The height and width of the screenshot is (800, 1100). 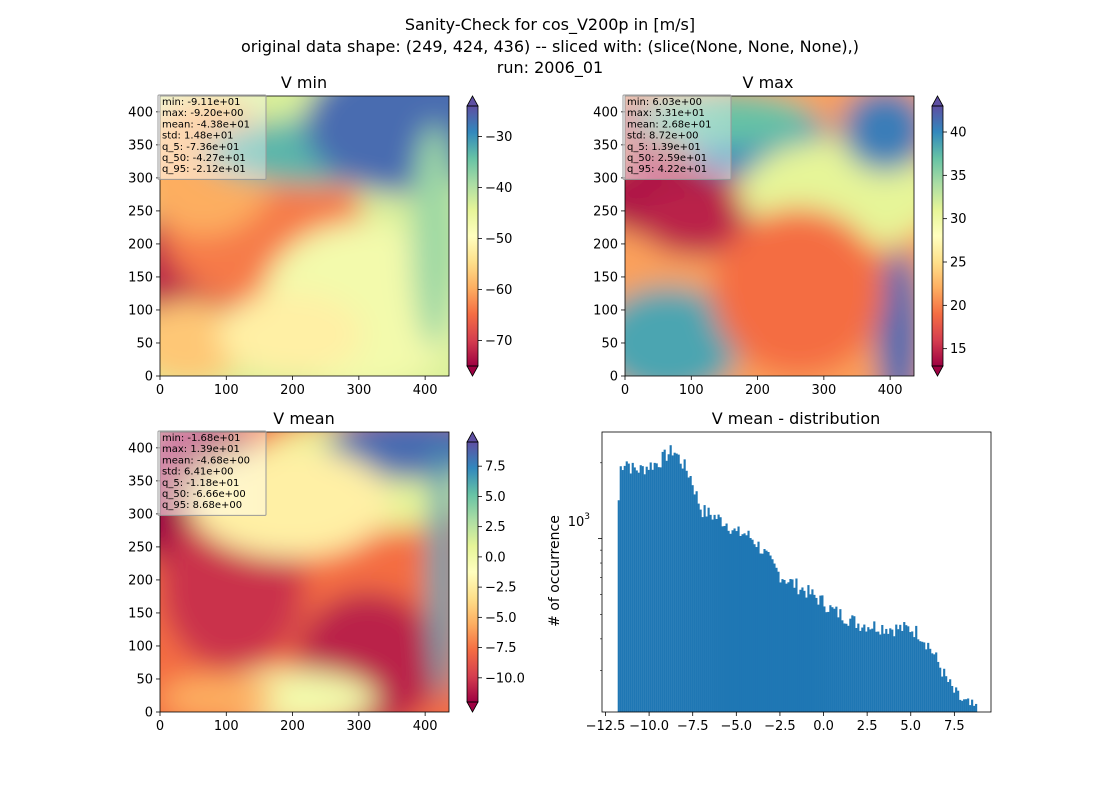 What do you see at coordinates (737, 726) in the screenshot?
I see `x-tick-label: −5.0` at bounding box center [737, 726].